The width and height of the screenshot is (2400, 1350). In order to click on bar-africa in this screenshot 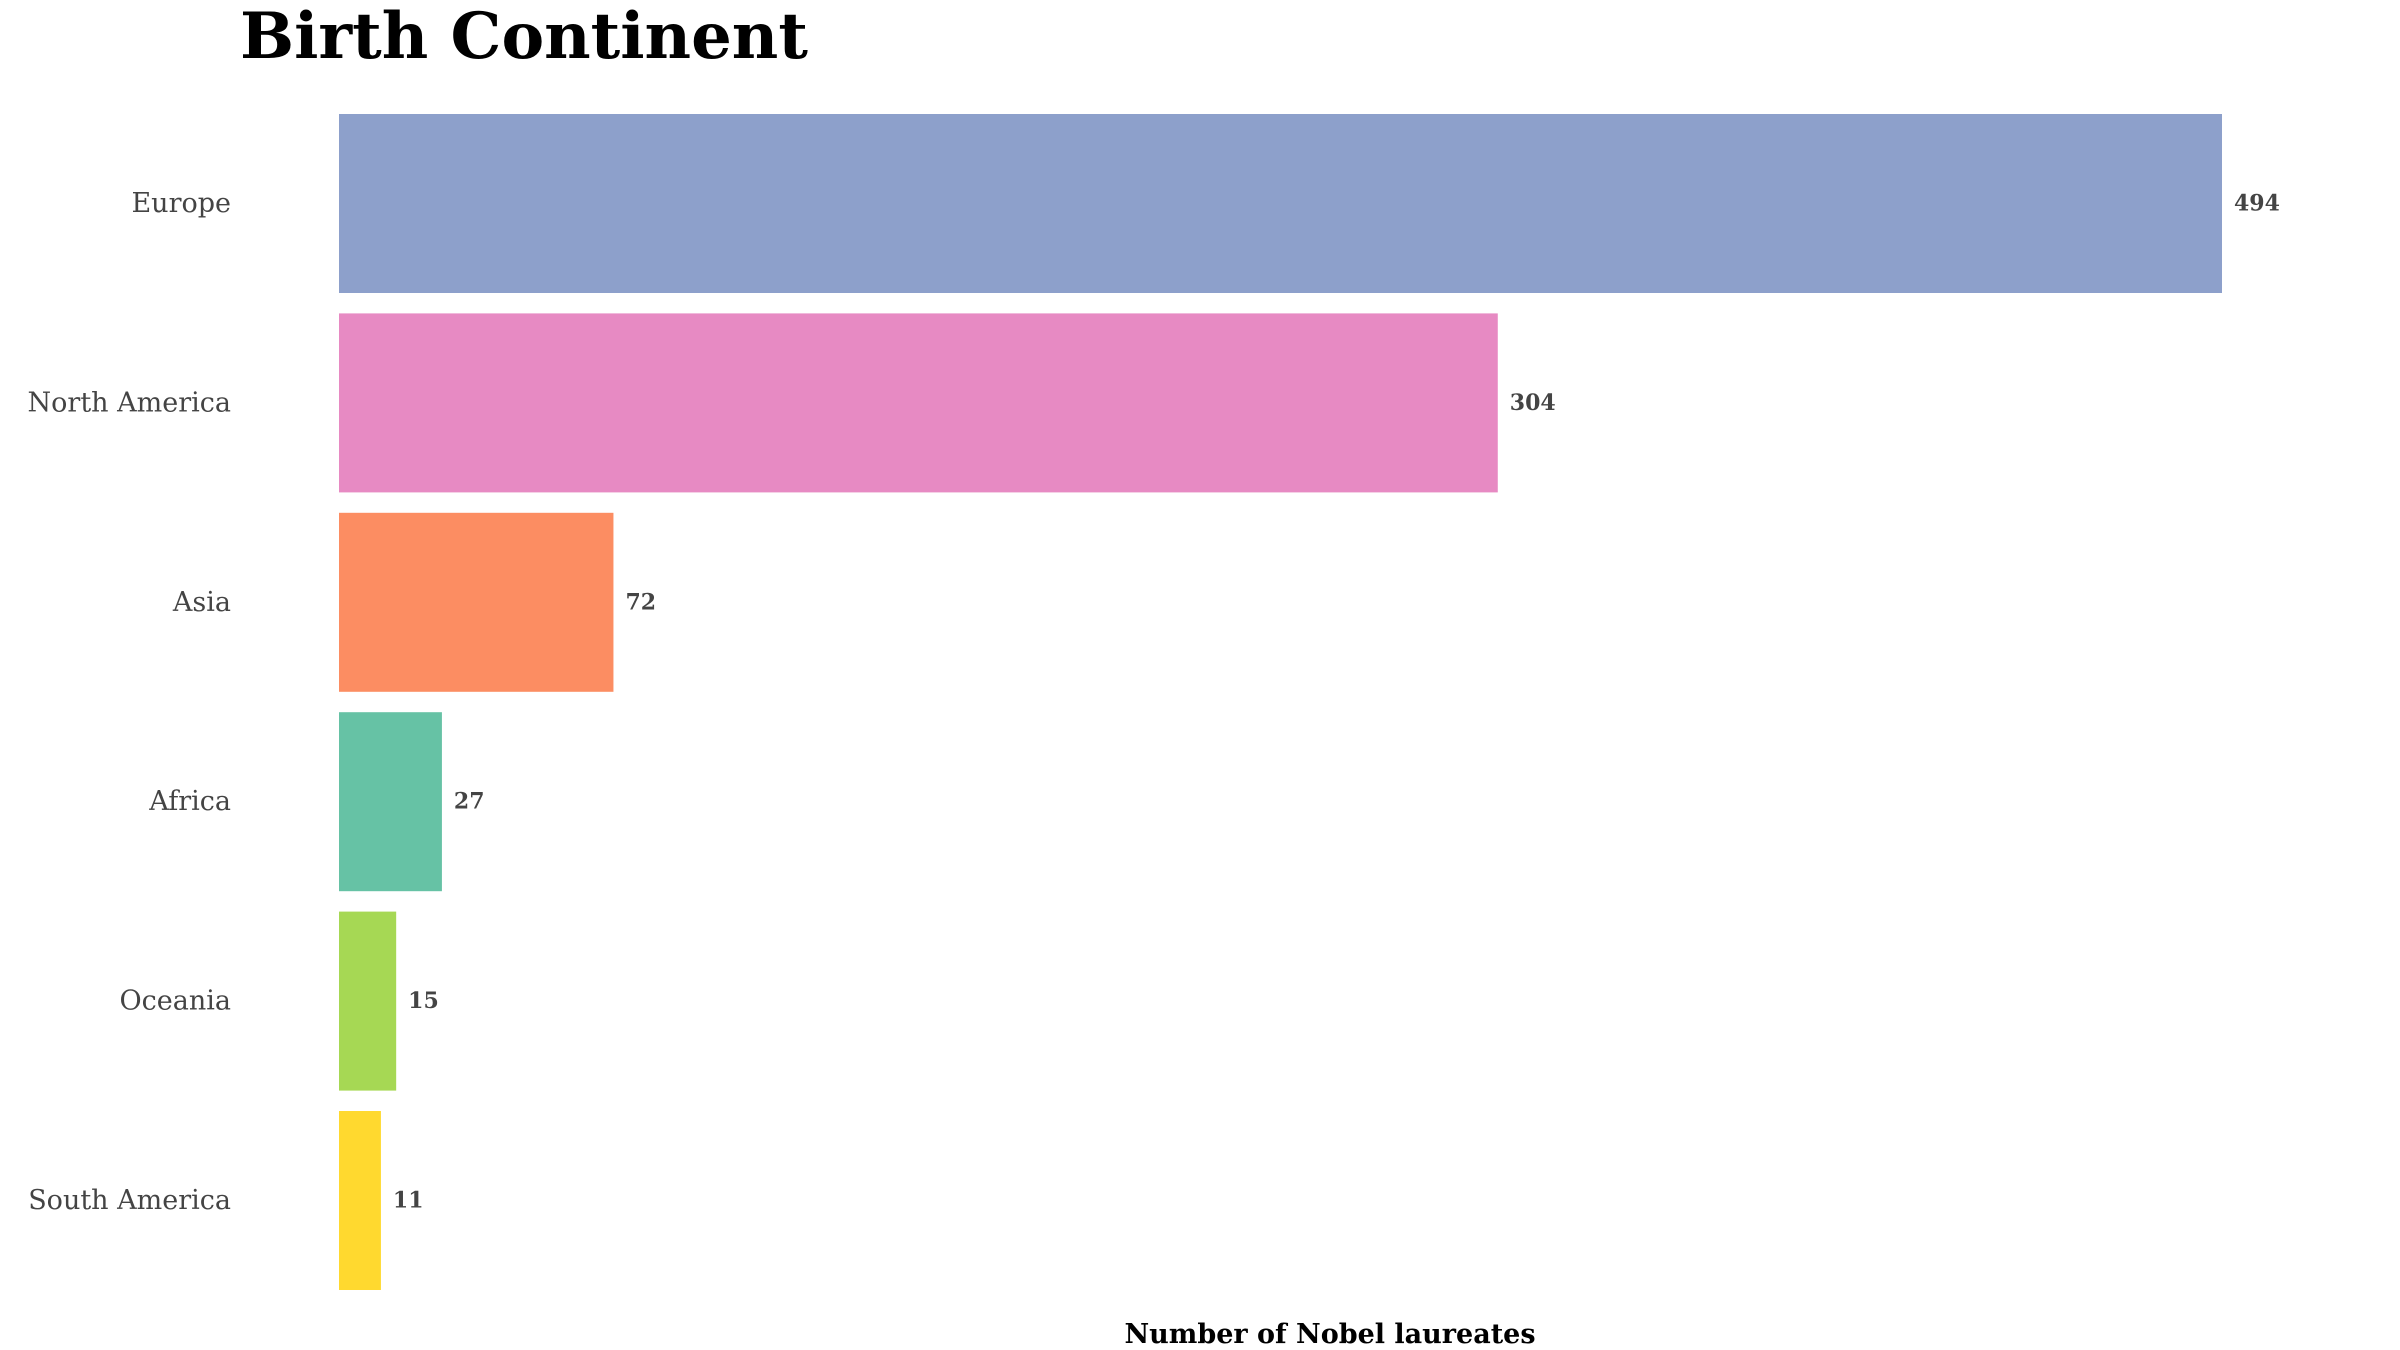, I will do `click(390, 802)`.